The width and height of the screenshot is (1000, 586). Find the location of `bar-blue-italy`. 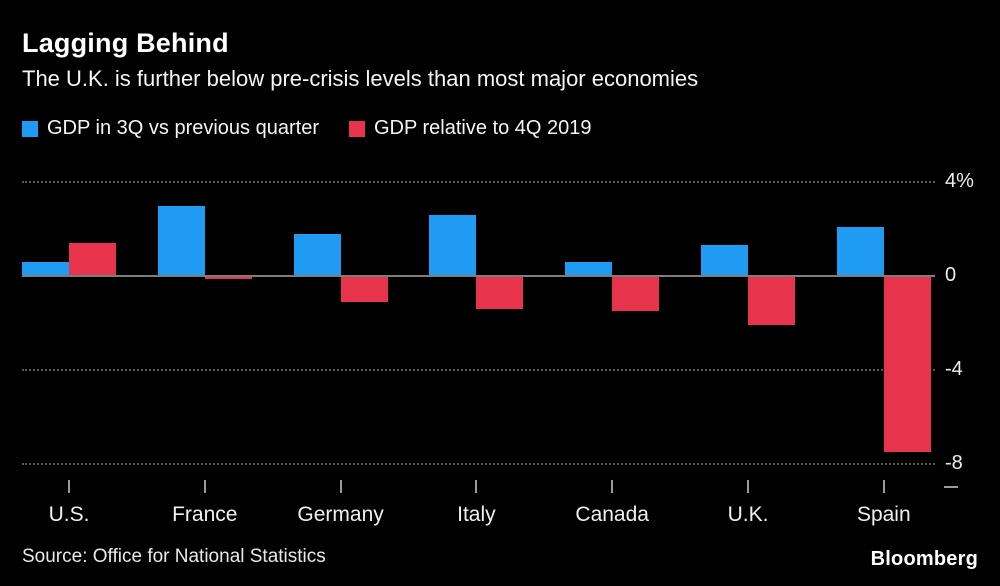

bar-blue-italy is located at coordinates (453, 245).